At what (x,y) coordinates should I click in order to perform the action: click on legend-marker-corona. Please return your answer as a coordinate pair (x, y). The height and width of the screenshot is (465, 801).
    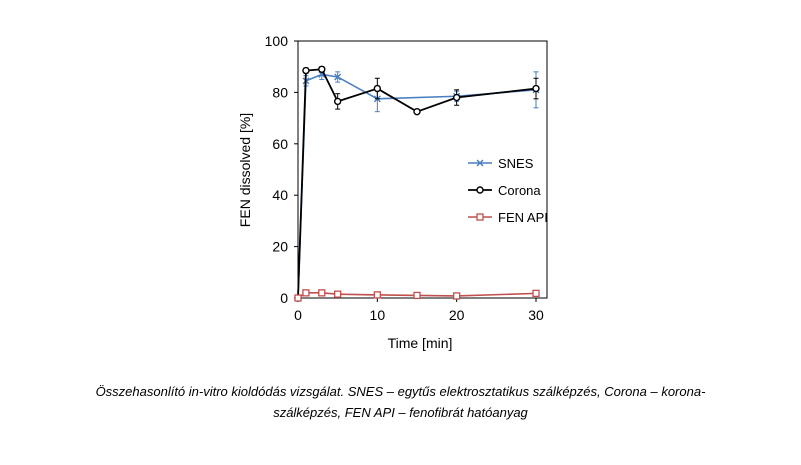
    Looking at the image, I should click on (480, 190).